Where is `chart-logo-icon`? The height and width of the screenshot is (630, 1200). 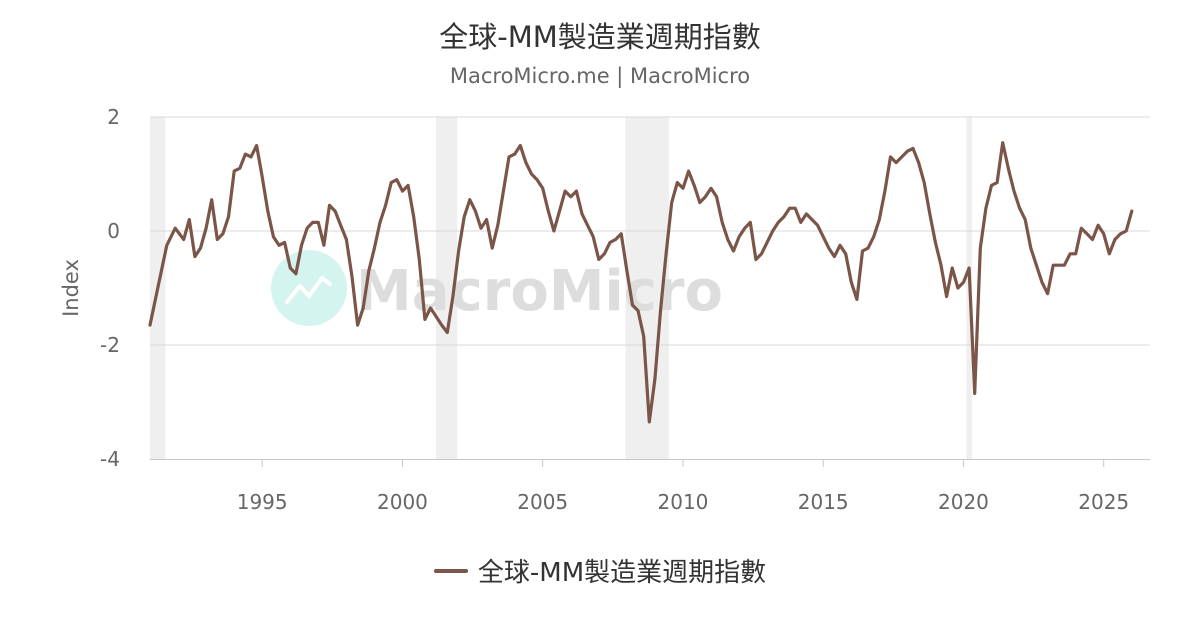 chart-logo-icon is located at coordinates (309, 288).